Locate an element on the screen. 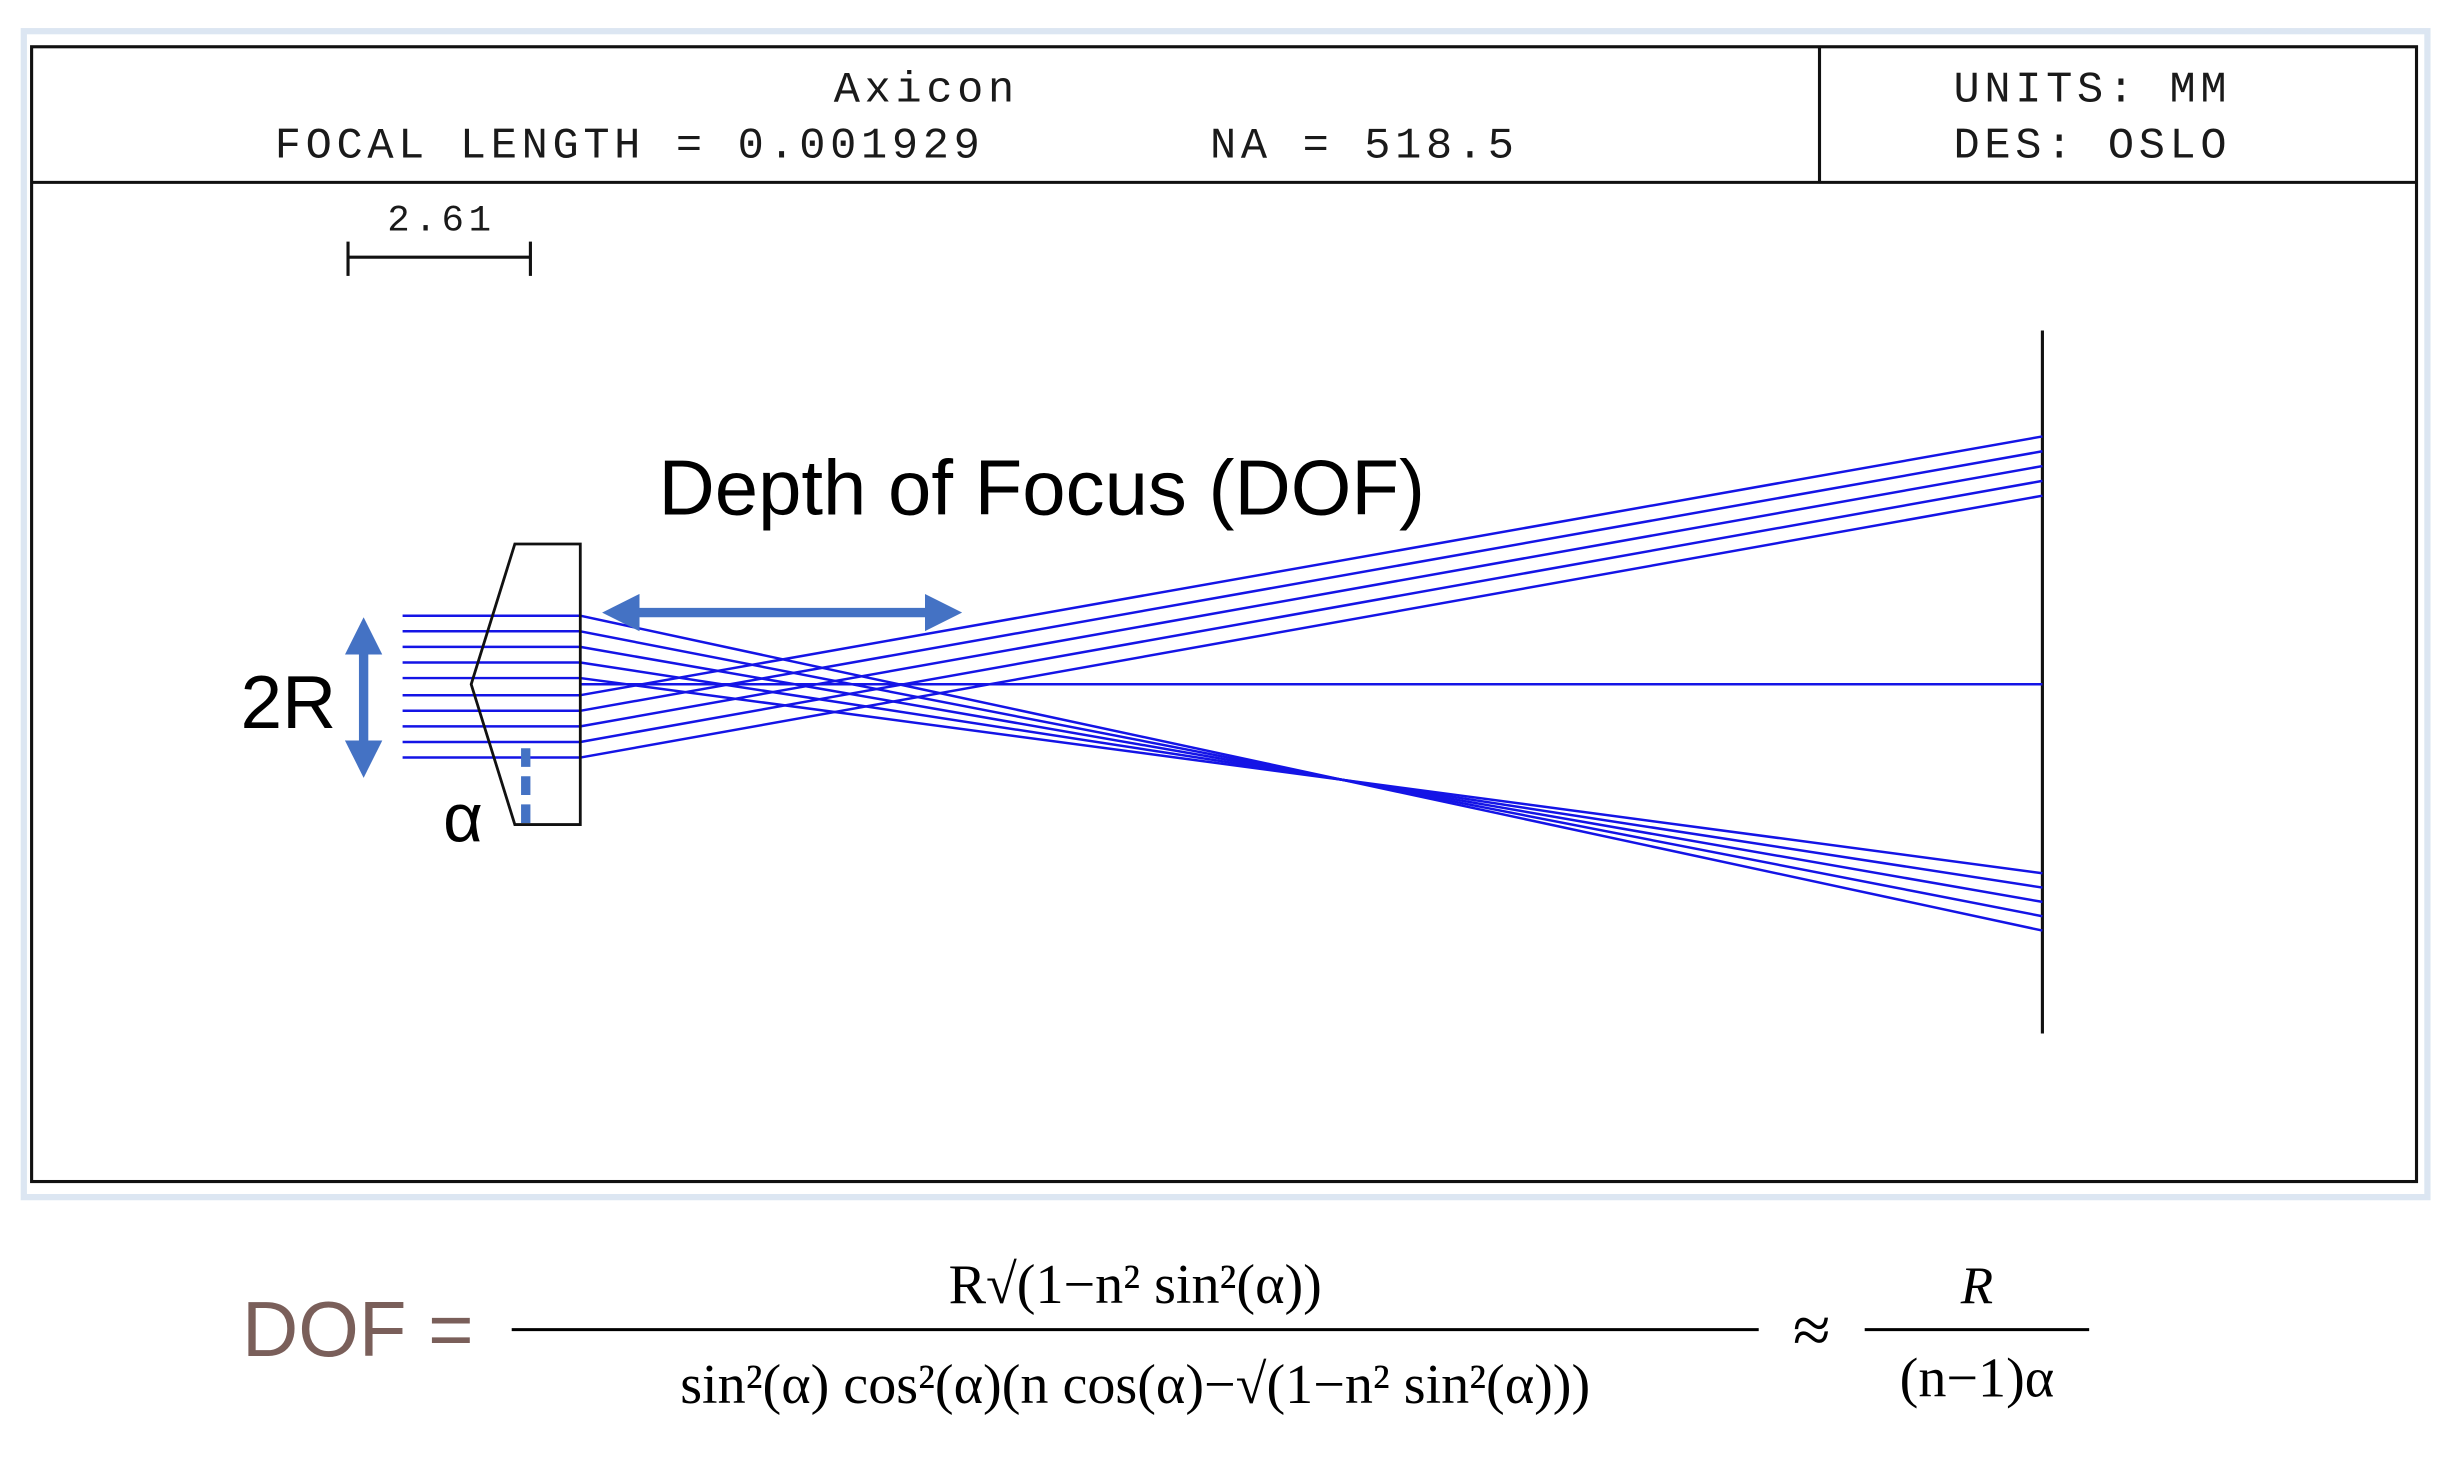 This screenshot has height=1459, width=2445. dof-label: Depth of Focus (DOF) is located at coordinates (1041, 487).